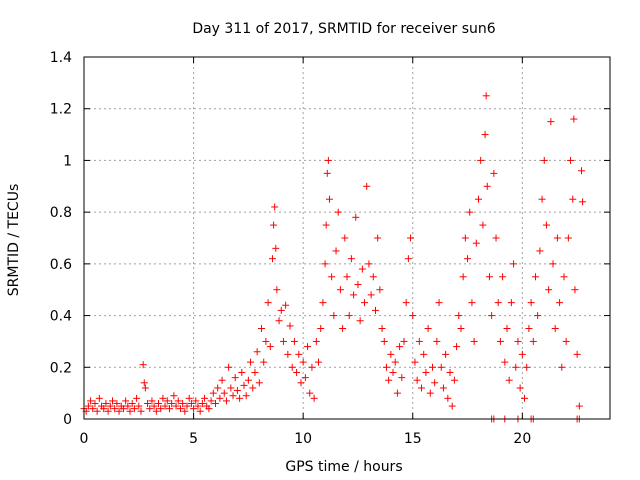  What do you see at coordinates (14, 240) in the screenshot?
I see `y-axis-label: SRMTID / TECUs` at bounding box center [14, 240].